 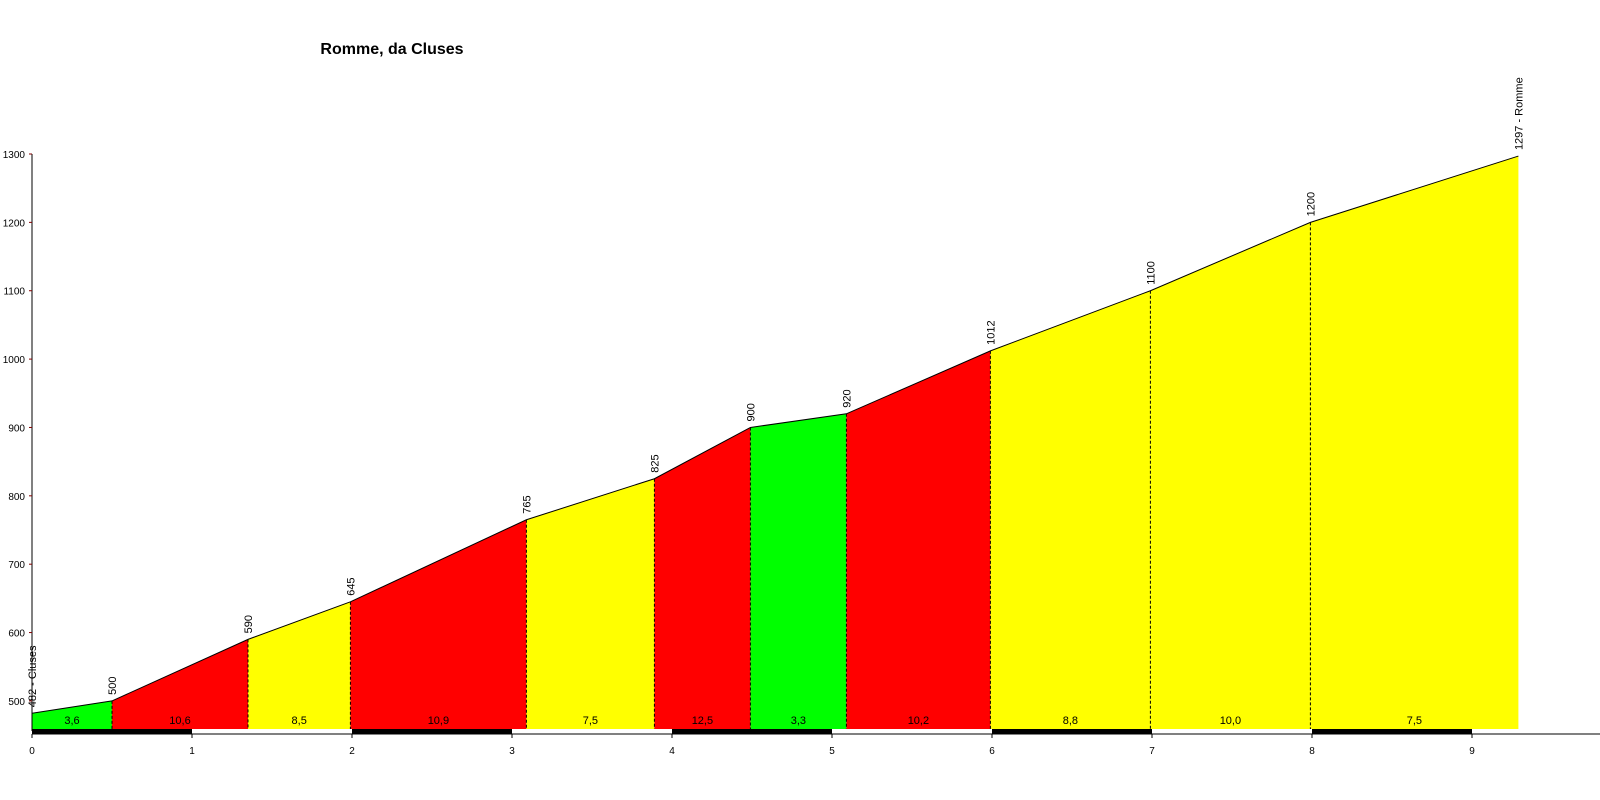 I want to click on point-label: 645, so click(x=351, y=586).